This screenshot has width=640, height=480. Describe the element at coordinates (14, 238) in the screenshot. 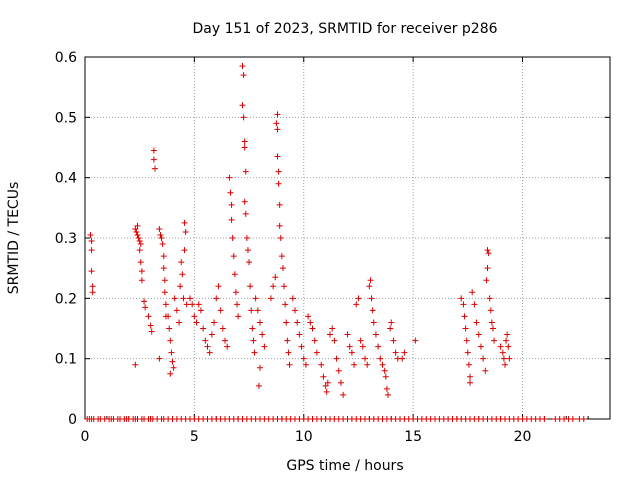

I see `y-axis-label: SRMTID / TECUs` at that location.